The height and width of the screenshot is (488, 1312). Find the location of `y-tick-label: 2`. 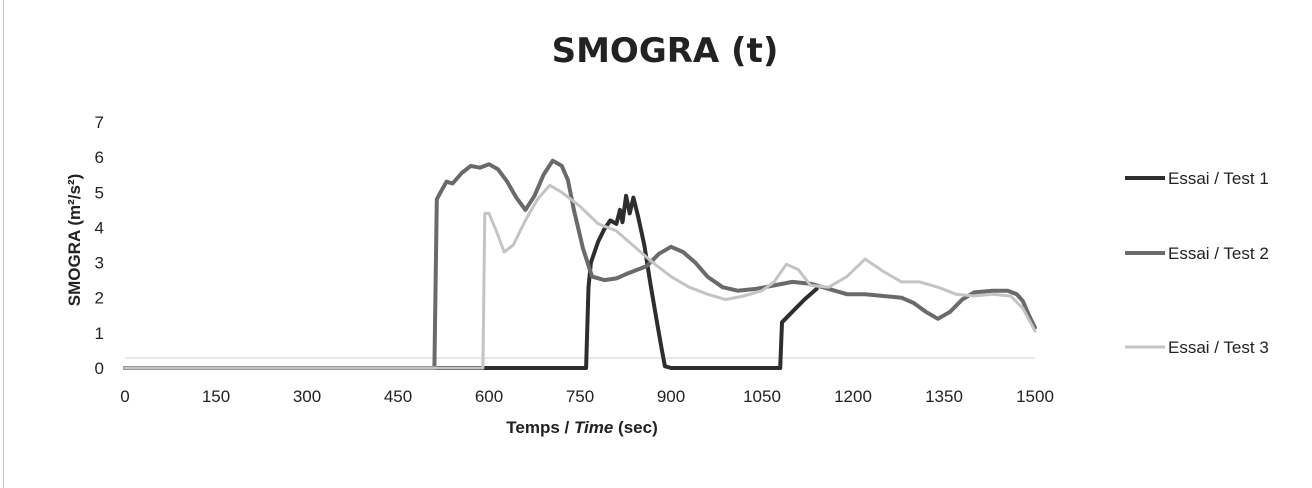

y-tick-label: 2 is located at coordinates (99, 298).